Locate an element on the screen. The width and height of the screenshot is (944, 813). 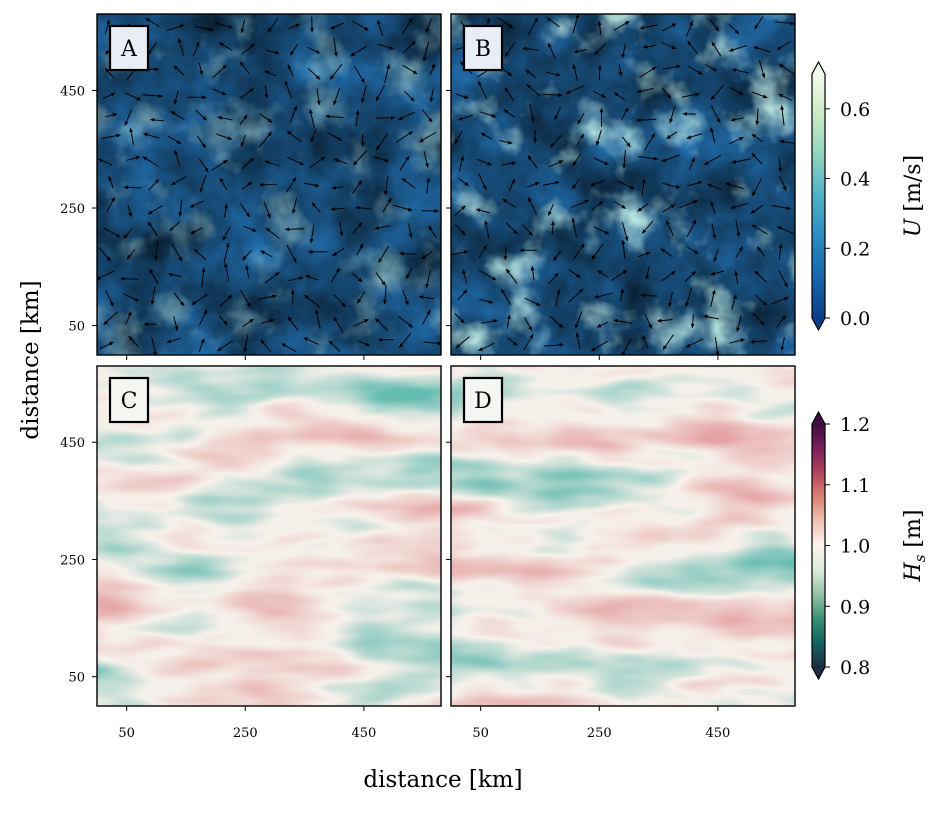
colorbar-tick-label: 1.0 is located at coordinates (855, 547).